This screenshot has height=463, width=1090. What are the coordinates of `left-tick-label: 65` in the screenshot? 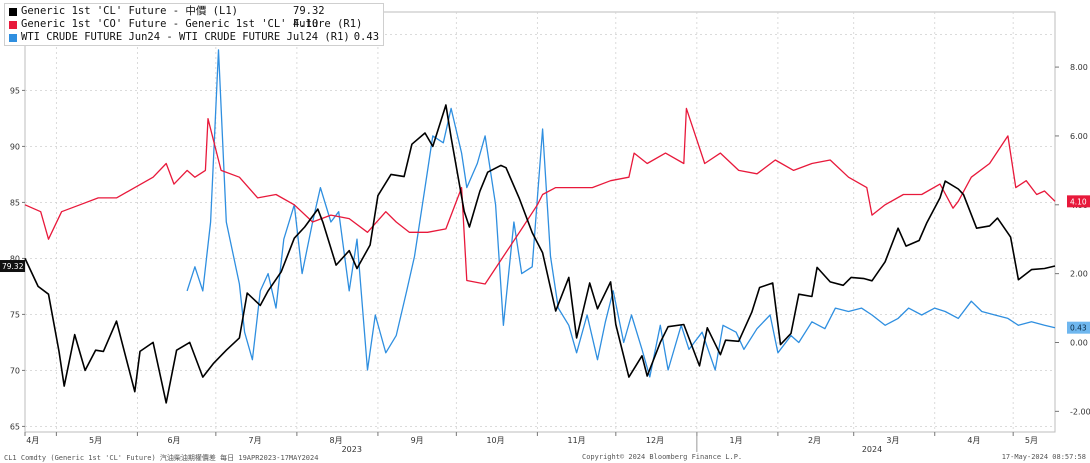 It's located at (15, 426).